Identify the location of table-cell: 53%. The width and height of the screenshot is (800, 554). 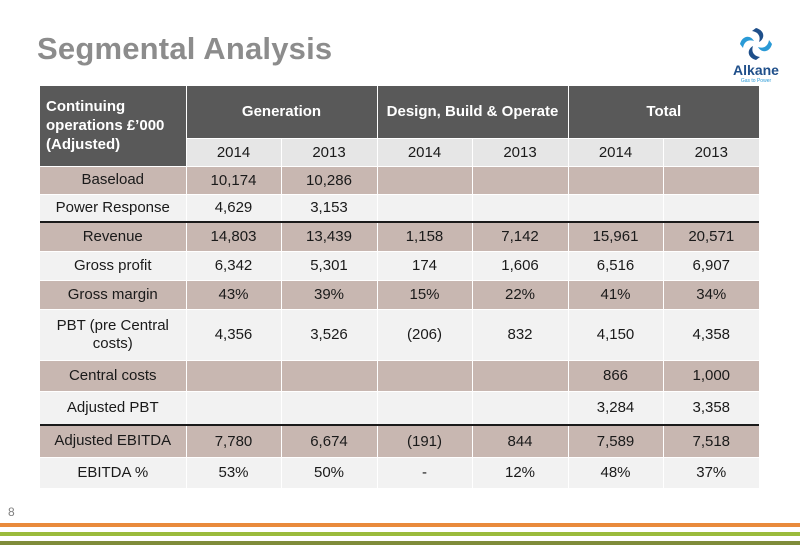
(234, 473).